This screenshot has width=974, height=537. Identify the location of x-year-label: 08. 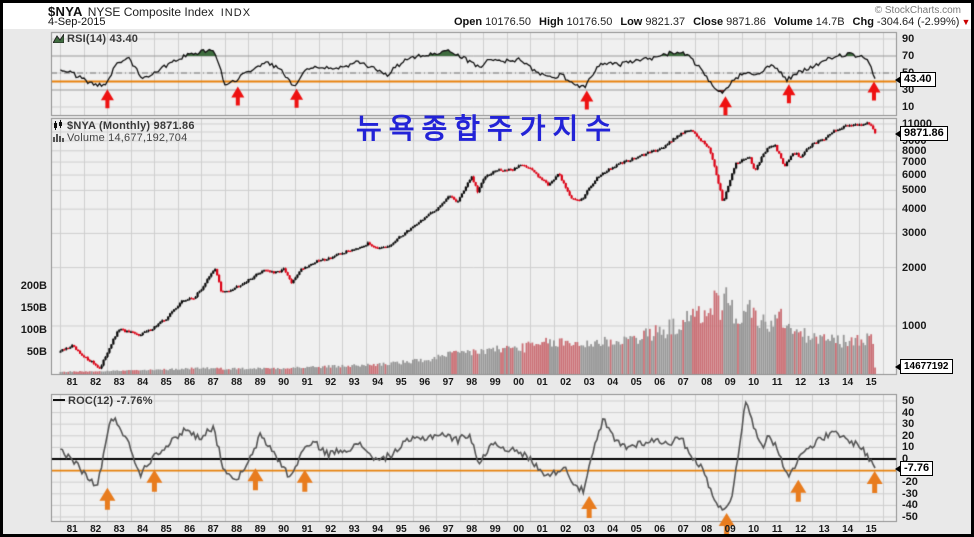
(707, 529).